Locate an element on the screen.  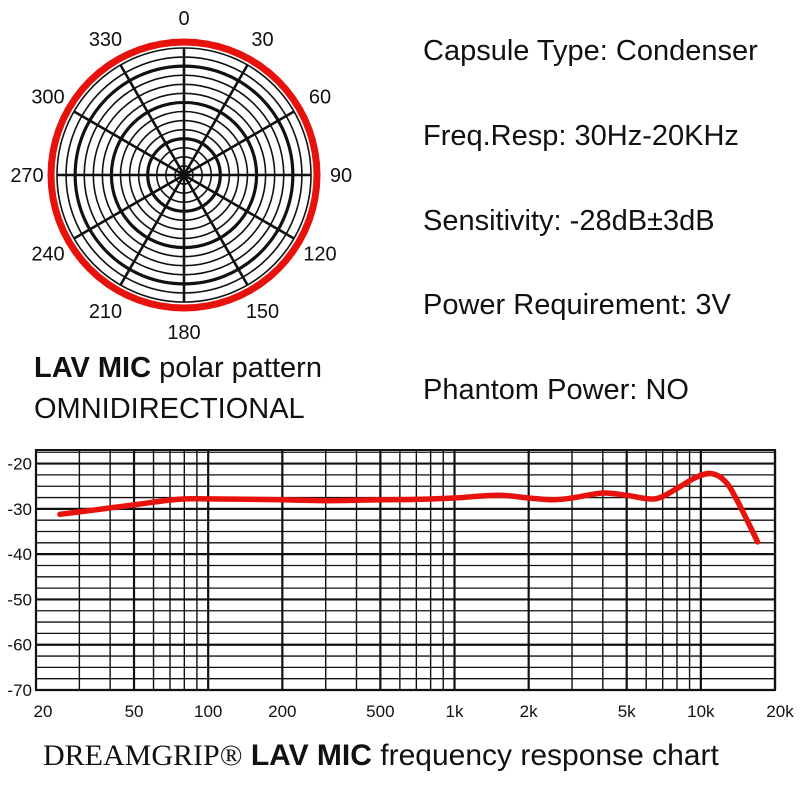
y-tick-label: -70 is located at coordinates (19, 690).